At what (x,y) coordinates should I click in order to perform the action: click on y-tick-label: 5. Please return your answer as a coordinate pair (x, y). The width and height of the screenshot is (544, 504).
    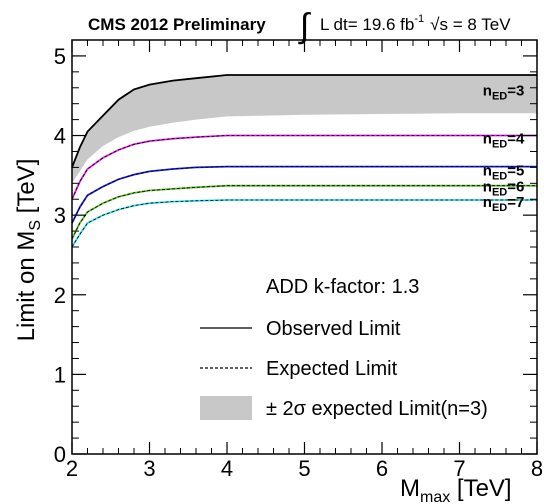
    Looking at the image, I should click on (60, 56).